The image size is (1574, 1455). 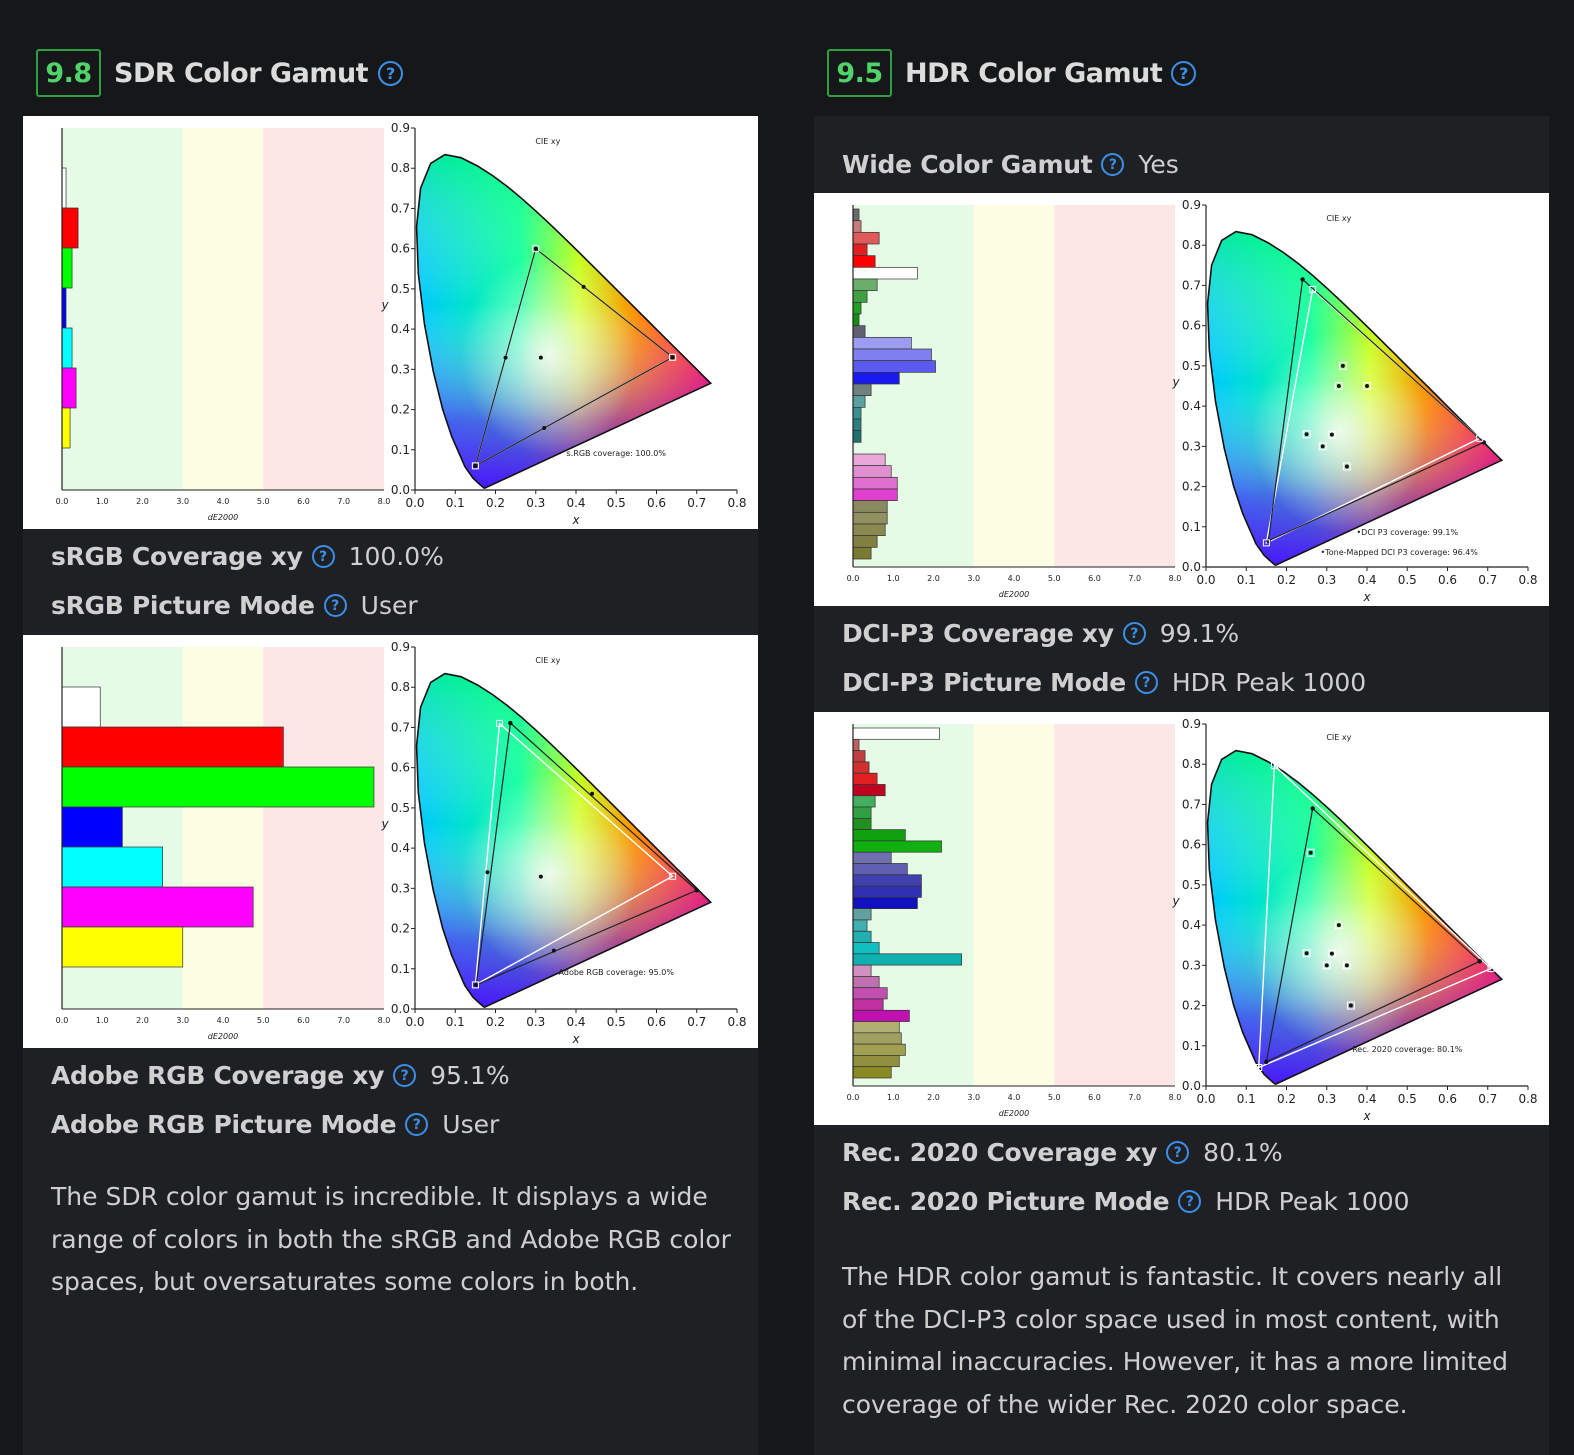 What do you see at coordinates (400, 848) in the screenshot?
I see `cie-y-tick-label-4: 0.4` at bounding box center [400, 848].